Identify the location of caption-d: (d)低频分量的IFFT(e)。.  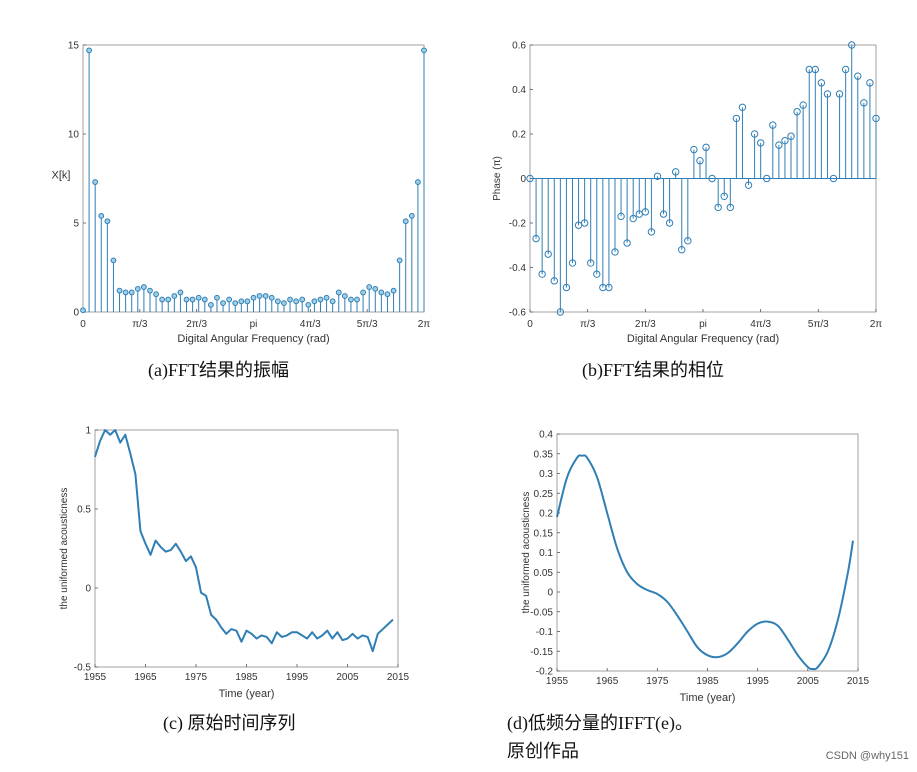
(600, 723).